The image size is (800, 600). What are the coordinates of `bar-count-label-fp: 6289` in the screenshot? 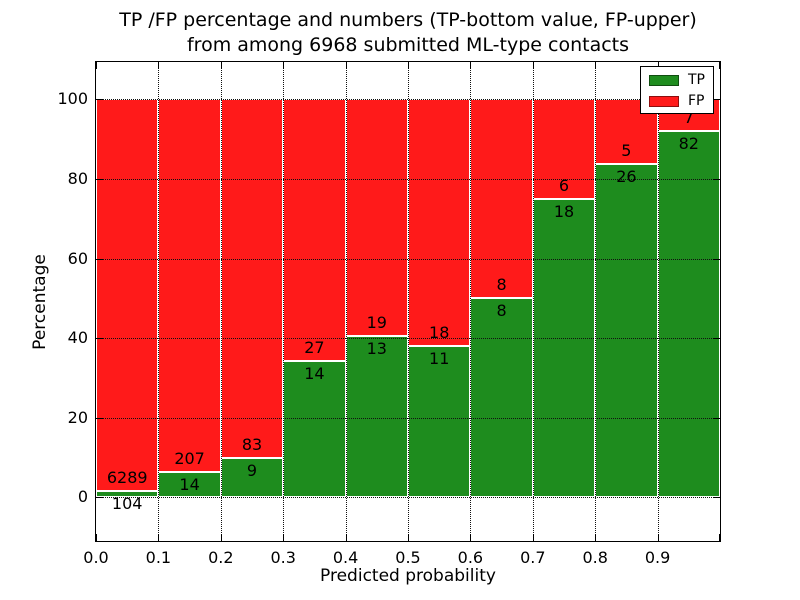 It's located at (127, 477).